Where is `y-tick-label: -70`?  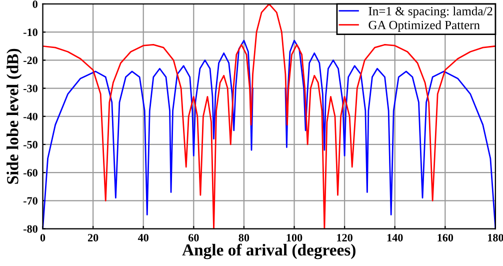 y-tick-label: -70 is located at coordinates (30, 201).